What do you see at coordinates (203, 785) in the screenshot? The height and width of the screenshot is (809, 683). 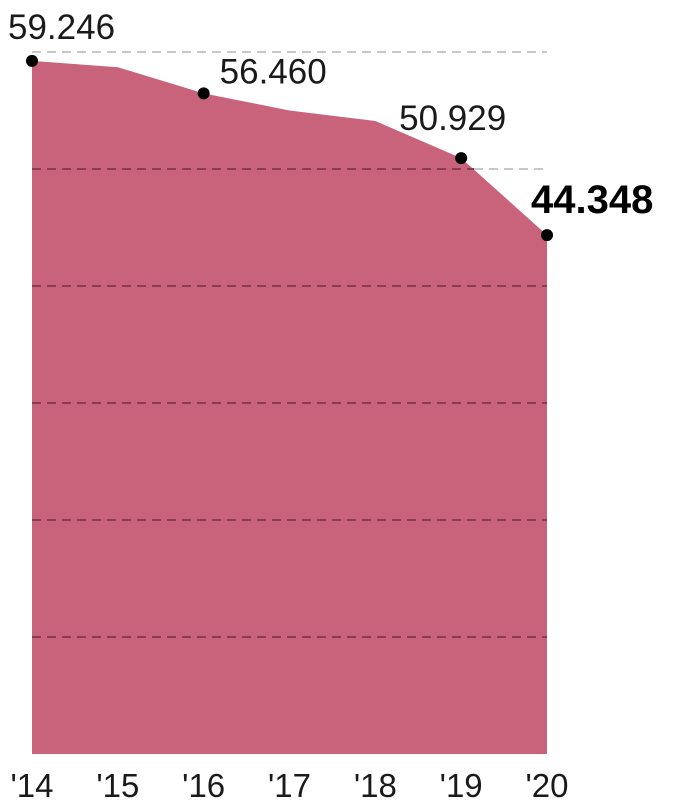 I see `x-tick-label: '16` at bounding box center [203, 785].